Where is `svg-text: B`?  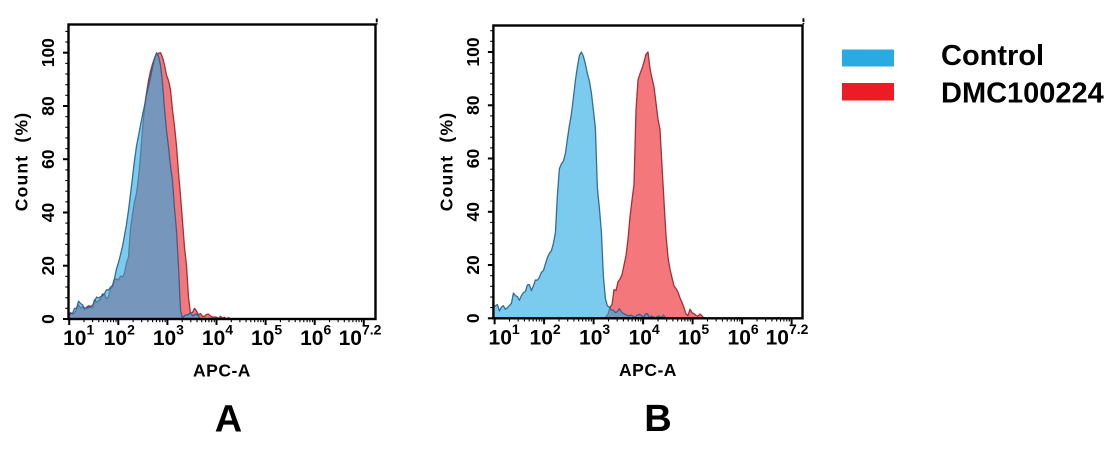 svg-text: B is located at coordinates (657, 419).